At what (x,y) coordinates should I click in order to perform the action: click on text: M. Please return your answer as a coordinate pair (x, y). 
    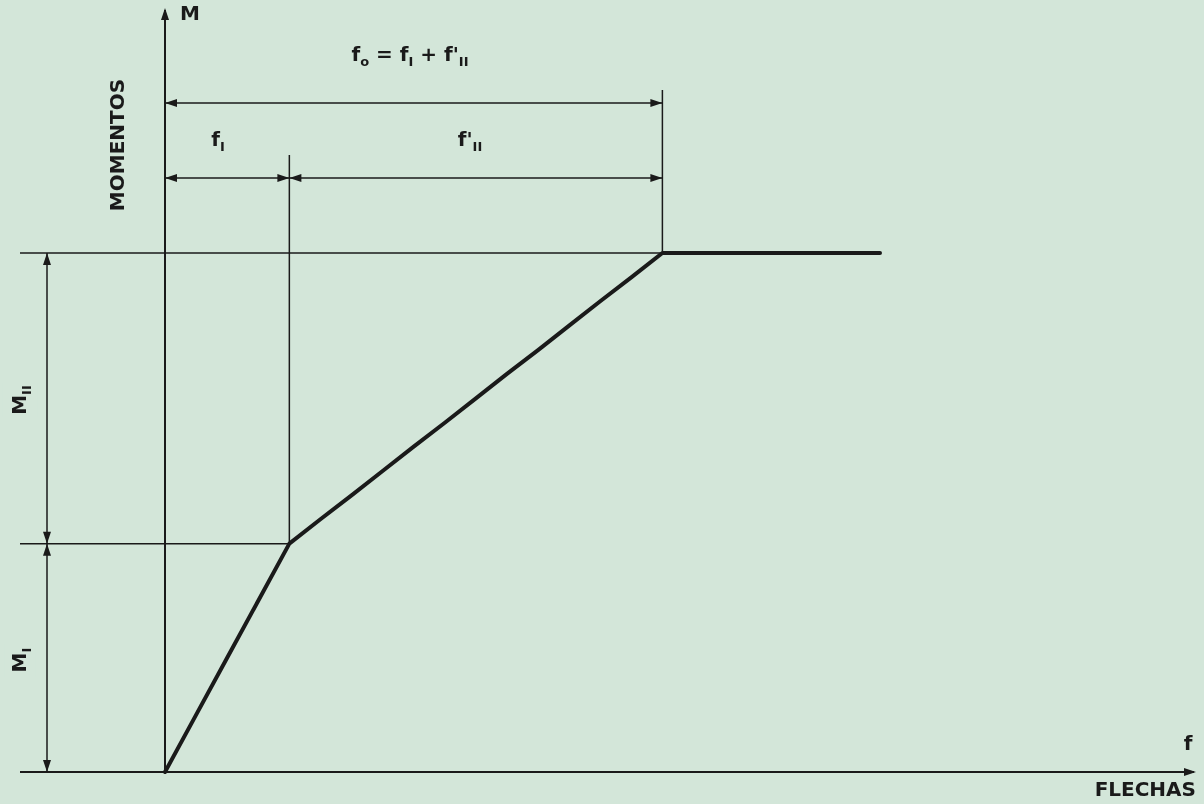
    Looking at the image, I should click on (190, 12).